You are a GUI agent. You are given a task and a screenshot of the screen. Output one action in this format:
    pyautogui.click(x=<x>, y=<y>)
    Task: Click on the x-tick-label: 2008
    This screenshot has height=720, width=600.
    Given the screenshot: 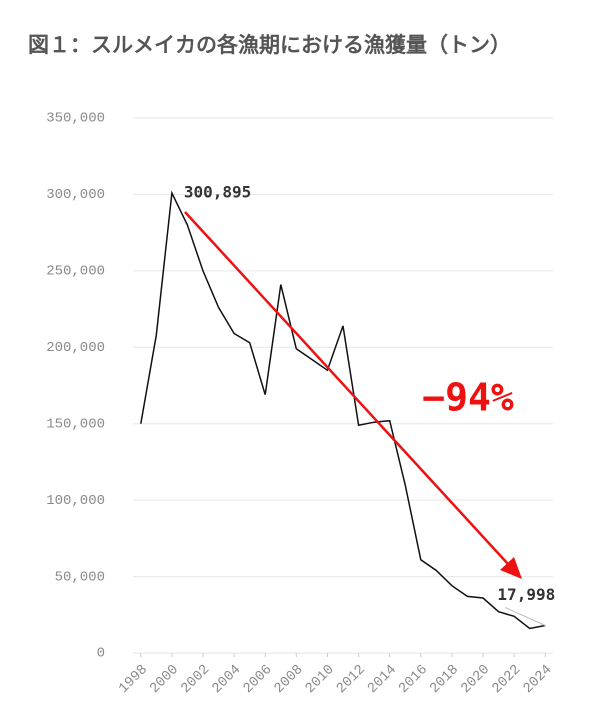 What is the action you would take?
    pyautogui.click(x=288, y=679)
    